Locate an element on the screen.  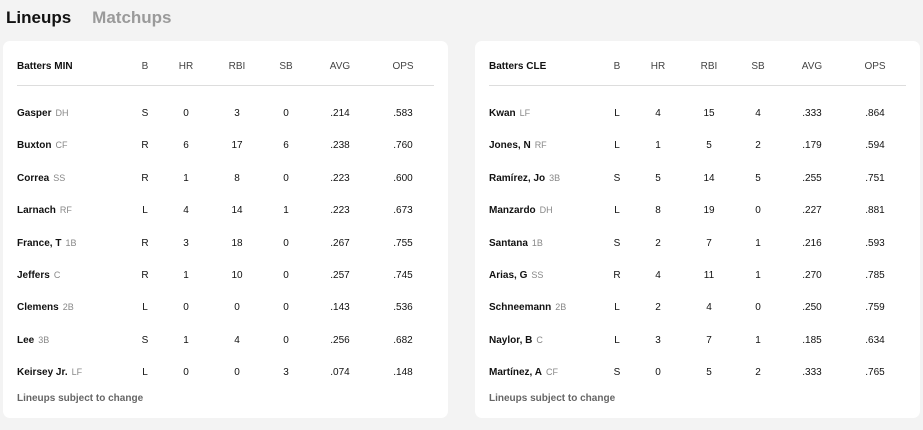
stat-avg: .143 is located at coordinates (340, 308).